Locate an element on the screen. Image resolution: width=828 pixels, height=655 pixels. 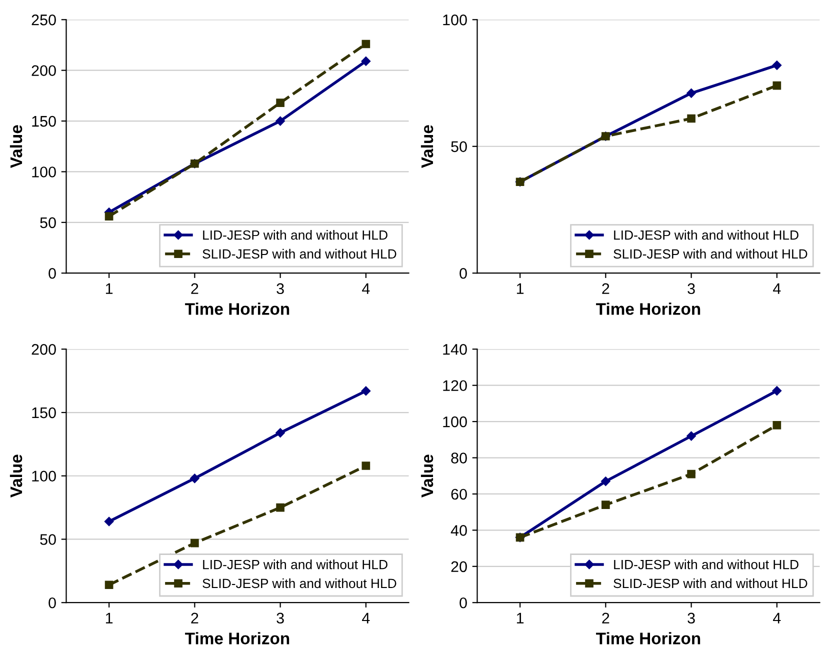
y-tick-label: 120 is located at coordinates (455, 386).